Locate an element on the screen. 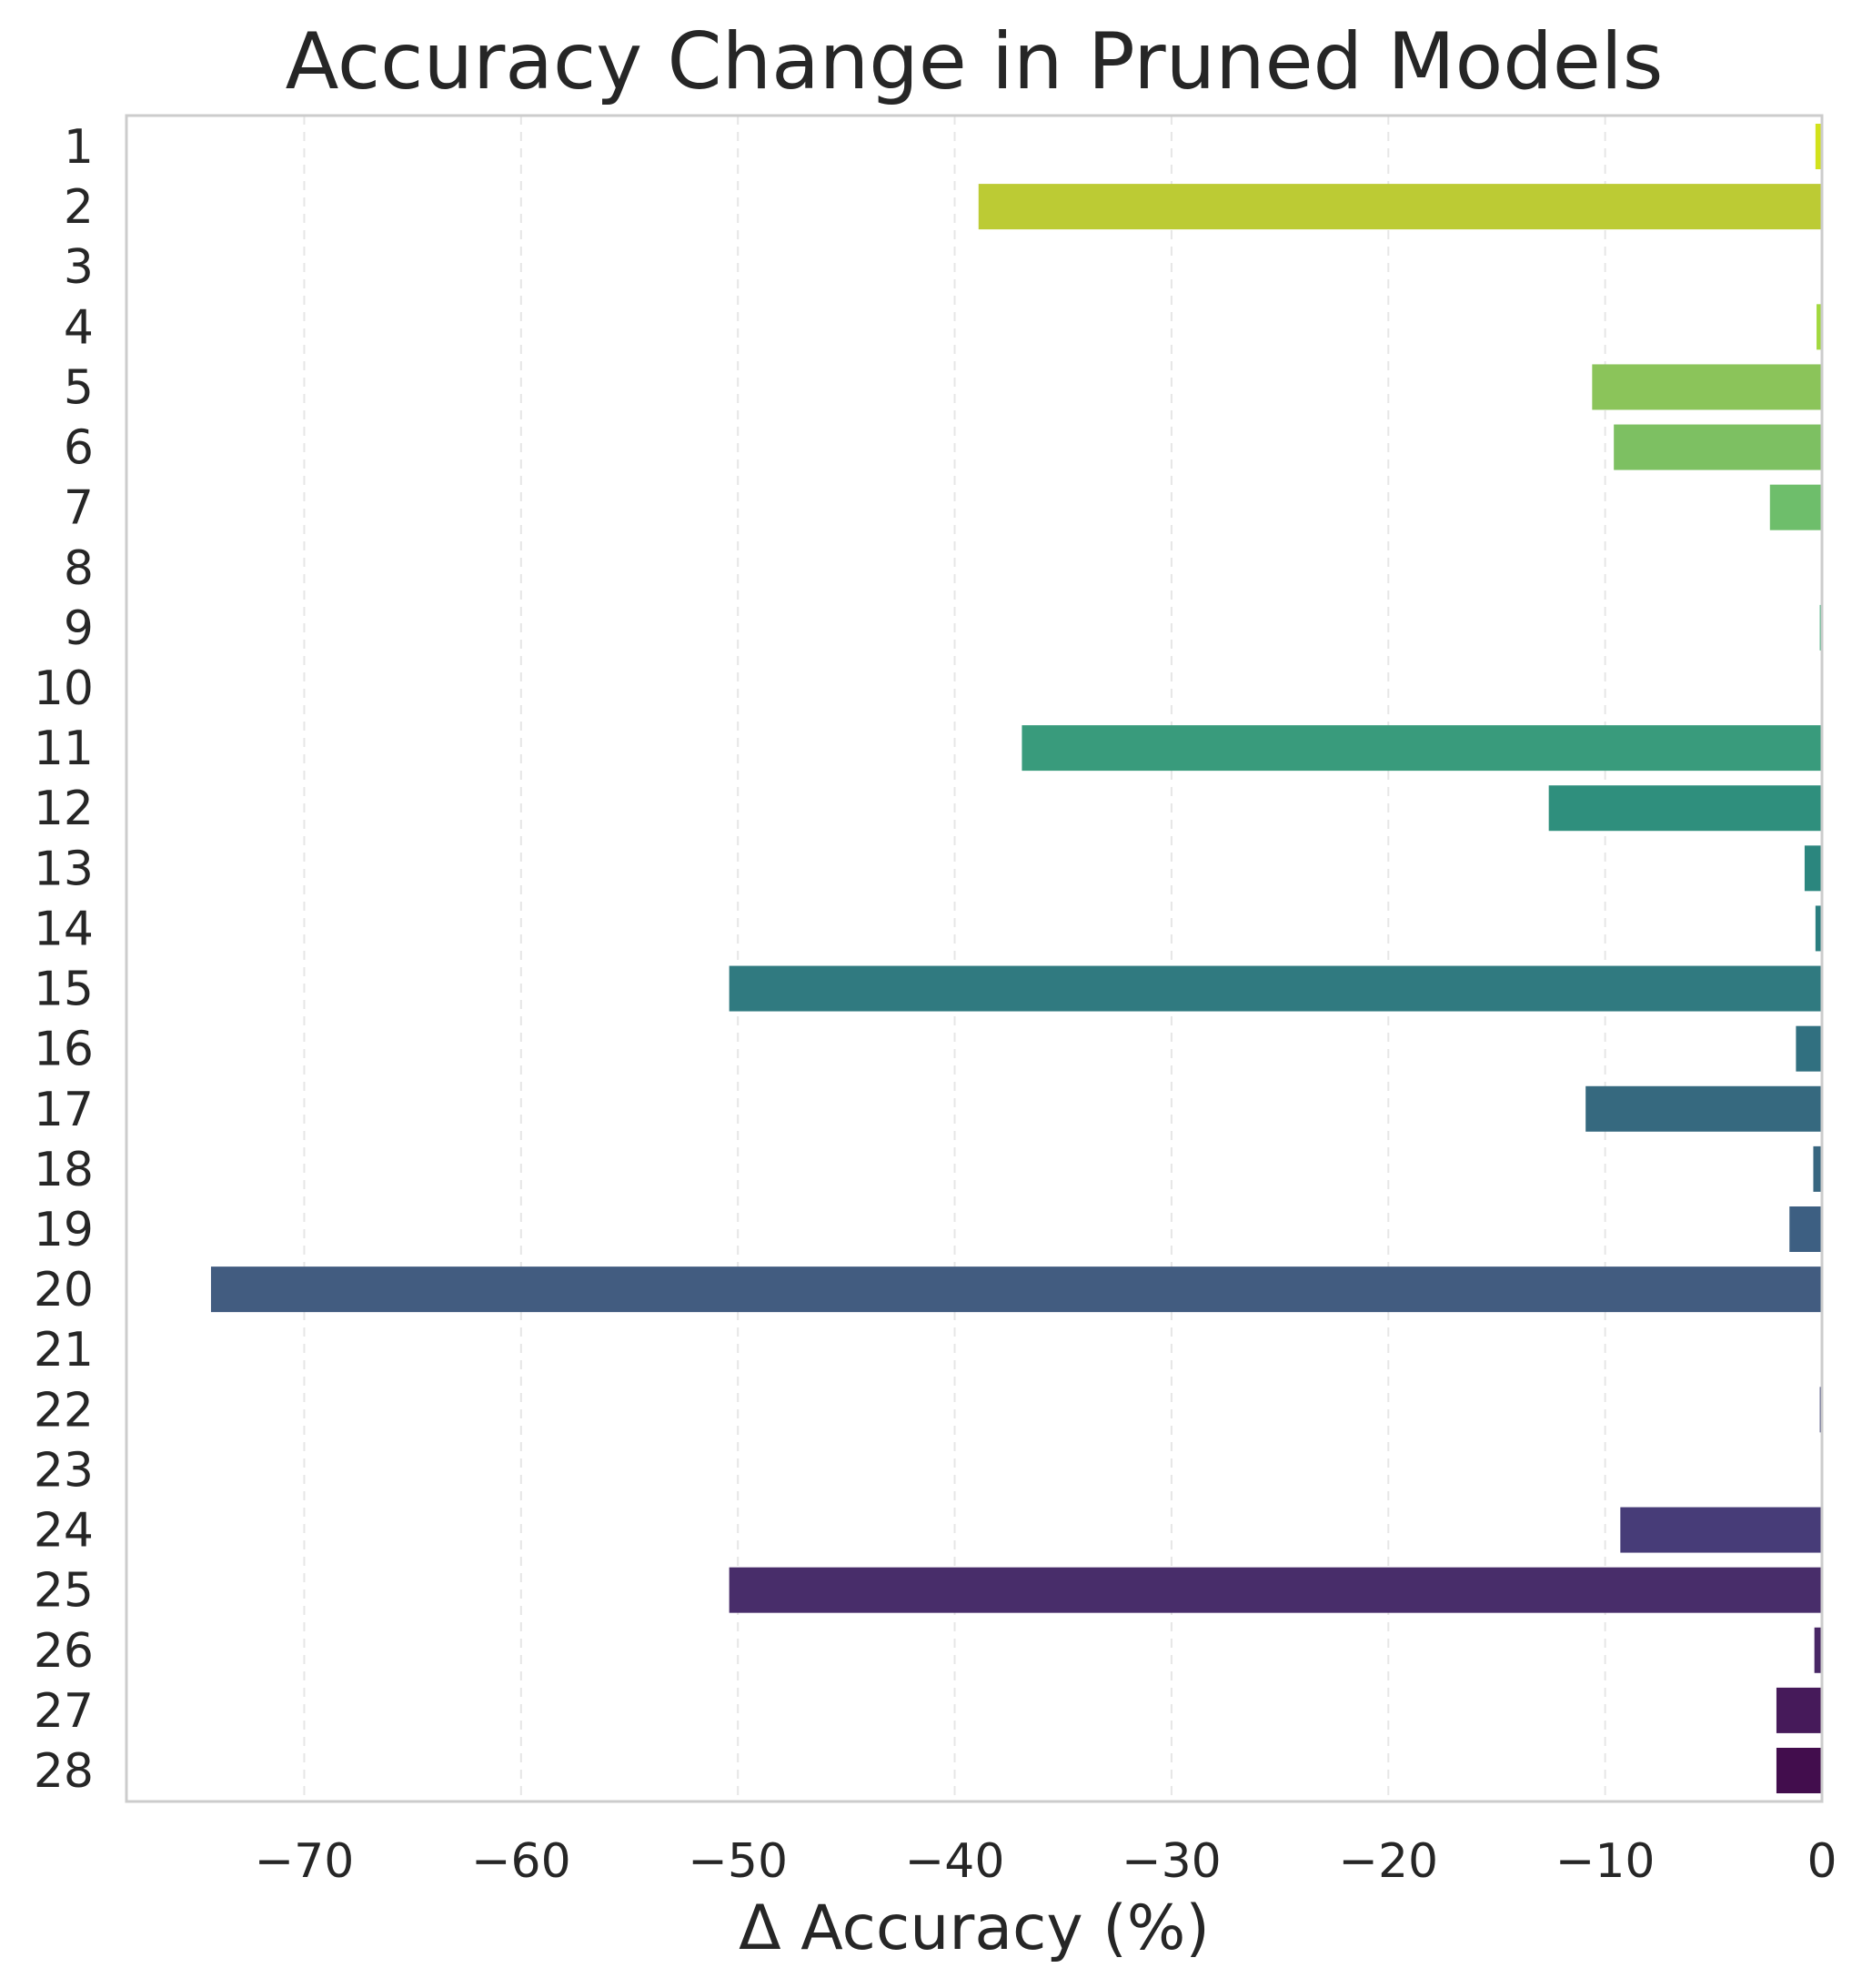  y-tick-label: 22 is located at coordinates (64, 1410).